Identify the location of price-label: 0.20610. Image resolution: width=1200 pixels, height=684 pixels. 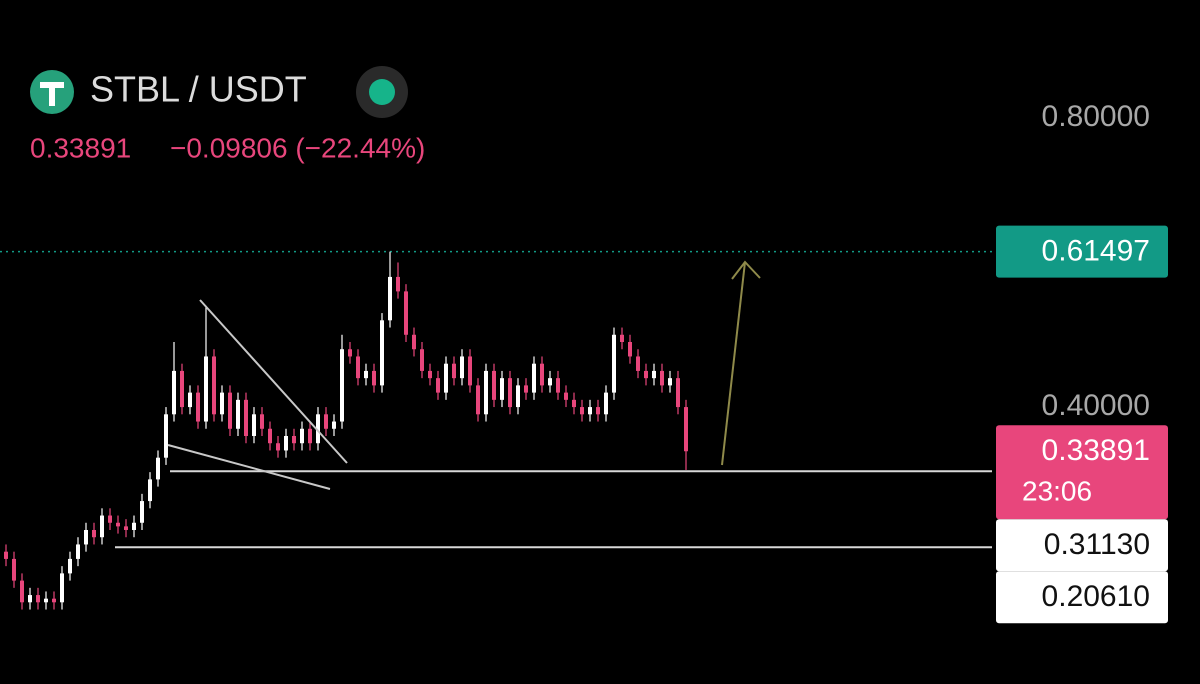
(1096, 596).